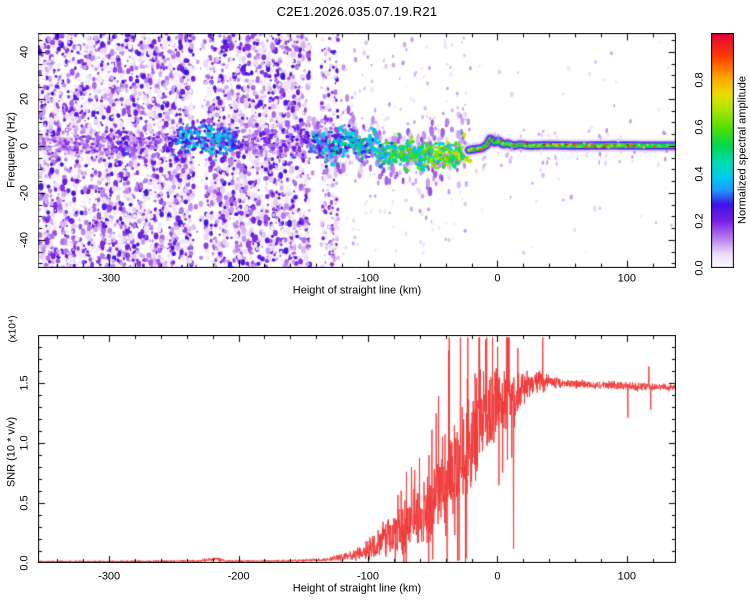 This screenshot has height=600, width=750. Describe the element at coordinates (357, 290) in the screenshot. I see `spectrogram-x-axis-title: Height of straight line (km)` at that location.